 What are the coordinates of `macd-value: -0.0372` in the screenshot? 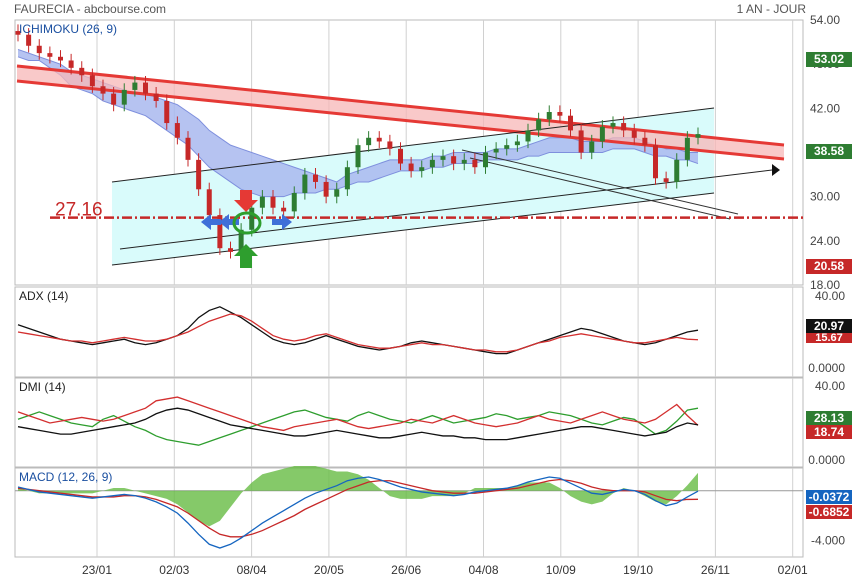 It's located at (829, 497).